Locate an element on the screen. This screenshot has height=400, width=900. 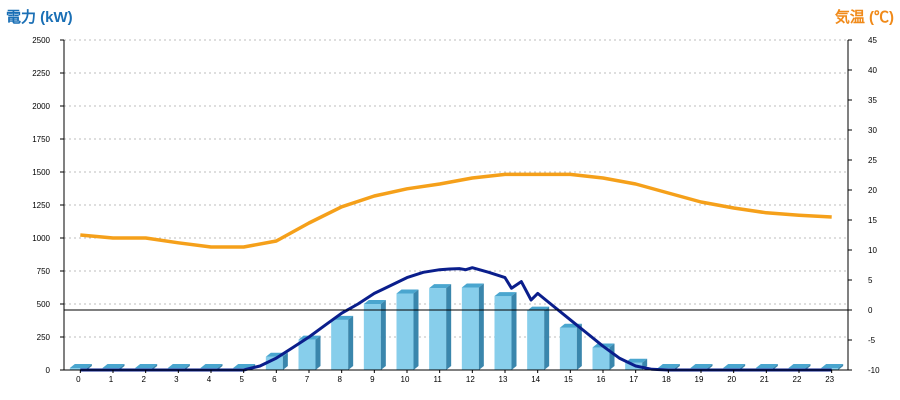
x-tick-label: 14 is located at coordinates (535, 379).